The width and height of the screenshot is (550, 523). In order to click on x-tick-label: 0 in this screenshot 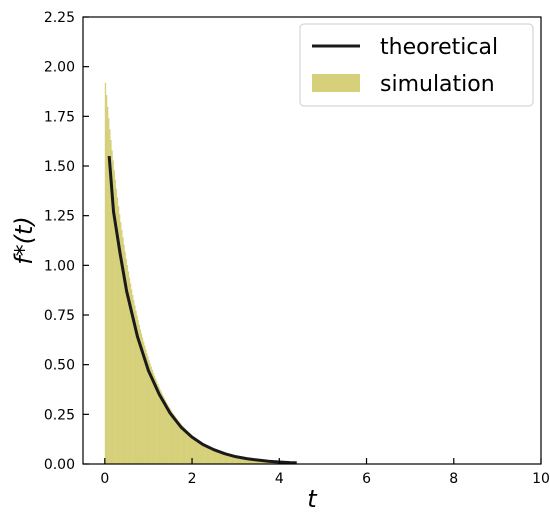, I will do `click(104, 479)`.